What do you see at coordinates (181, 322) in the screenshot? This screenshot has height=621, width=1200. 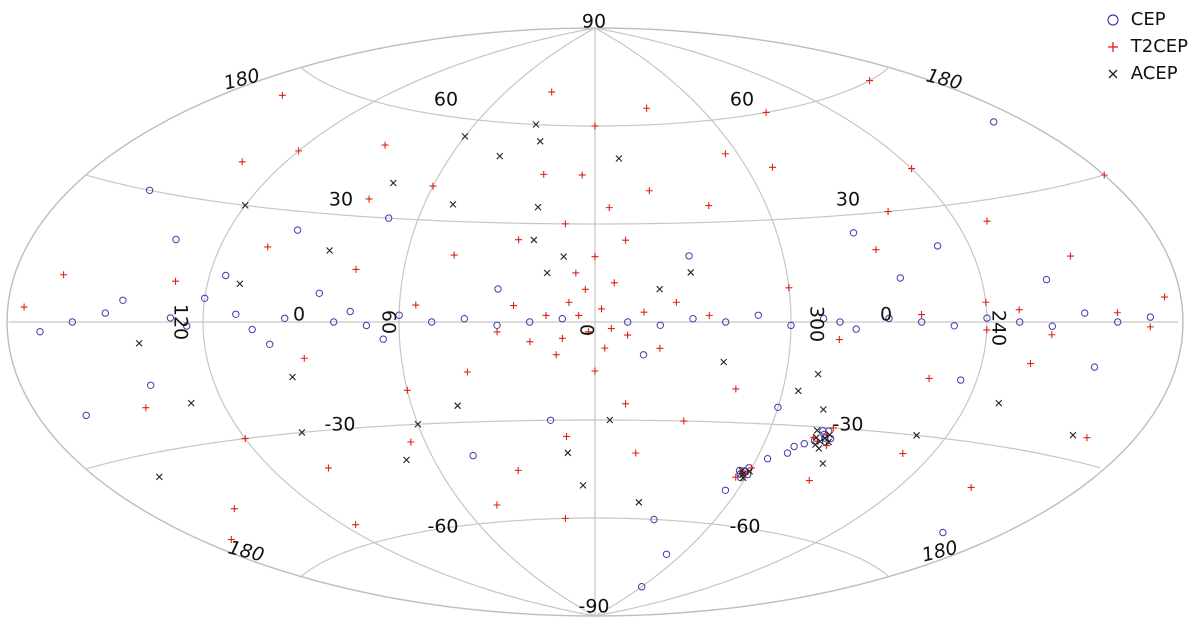 I see `longitude-tick-label: 120` at bounding box center [181, 322].